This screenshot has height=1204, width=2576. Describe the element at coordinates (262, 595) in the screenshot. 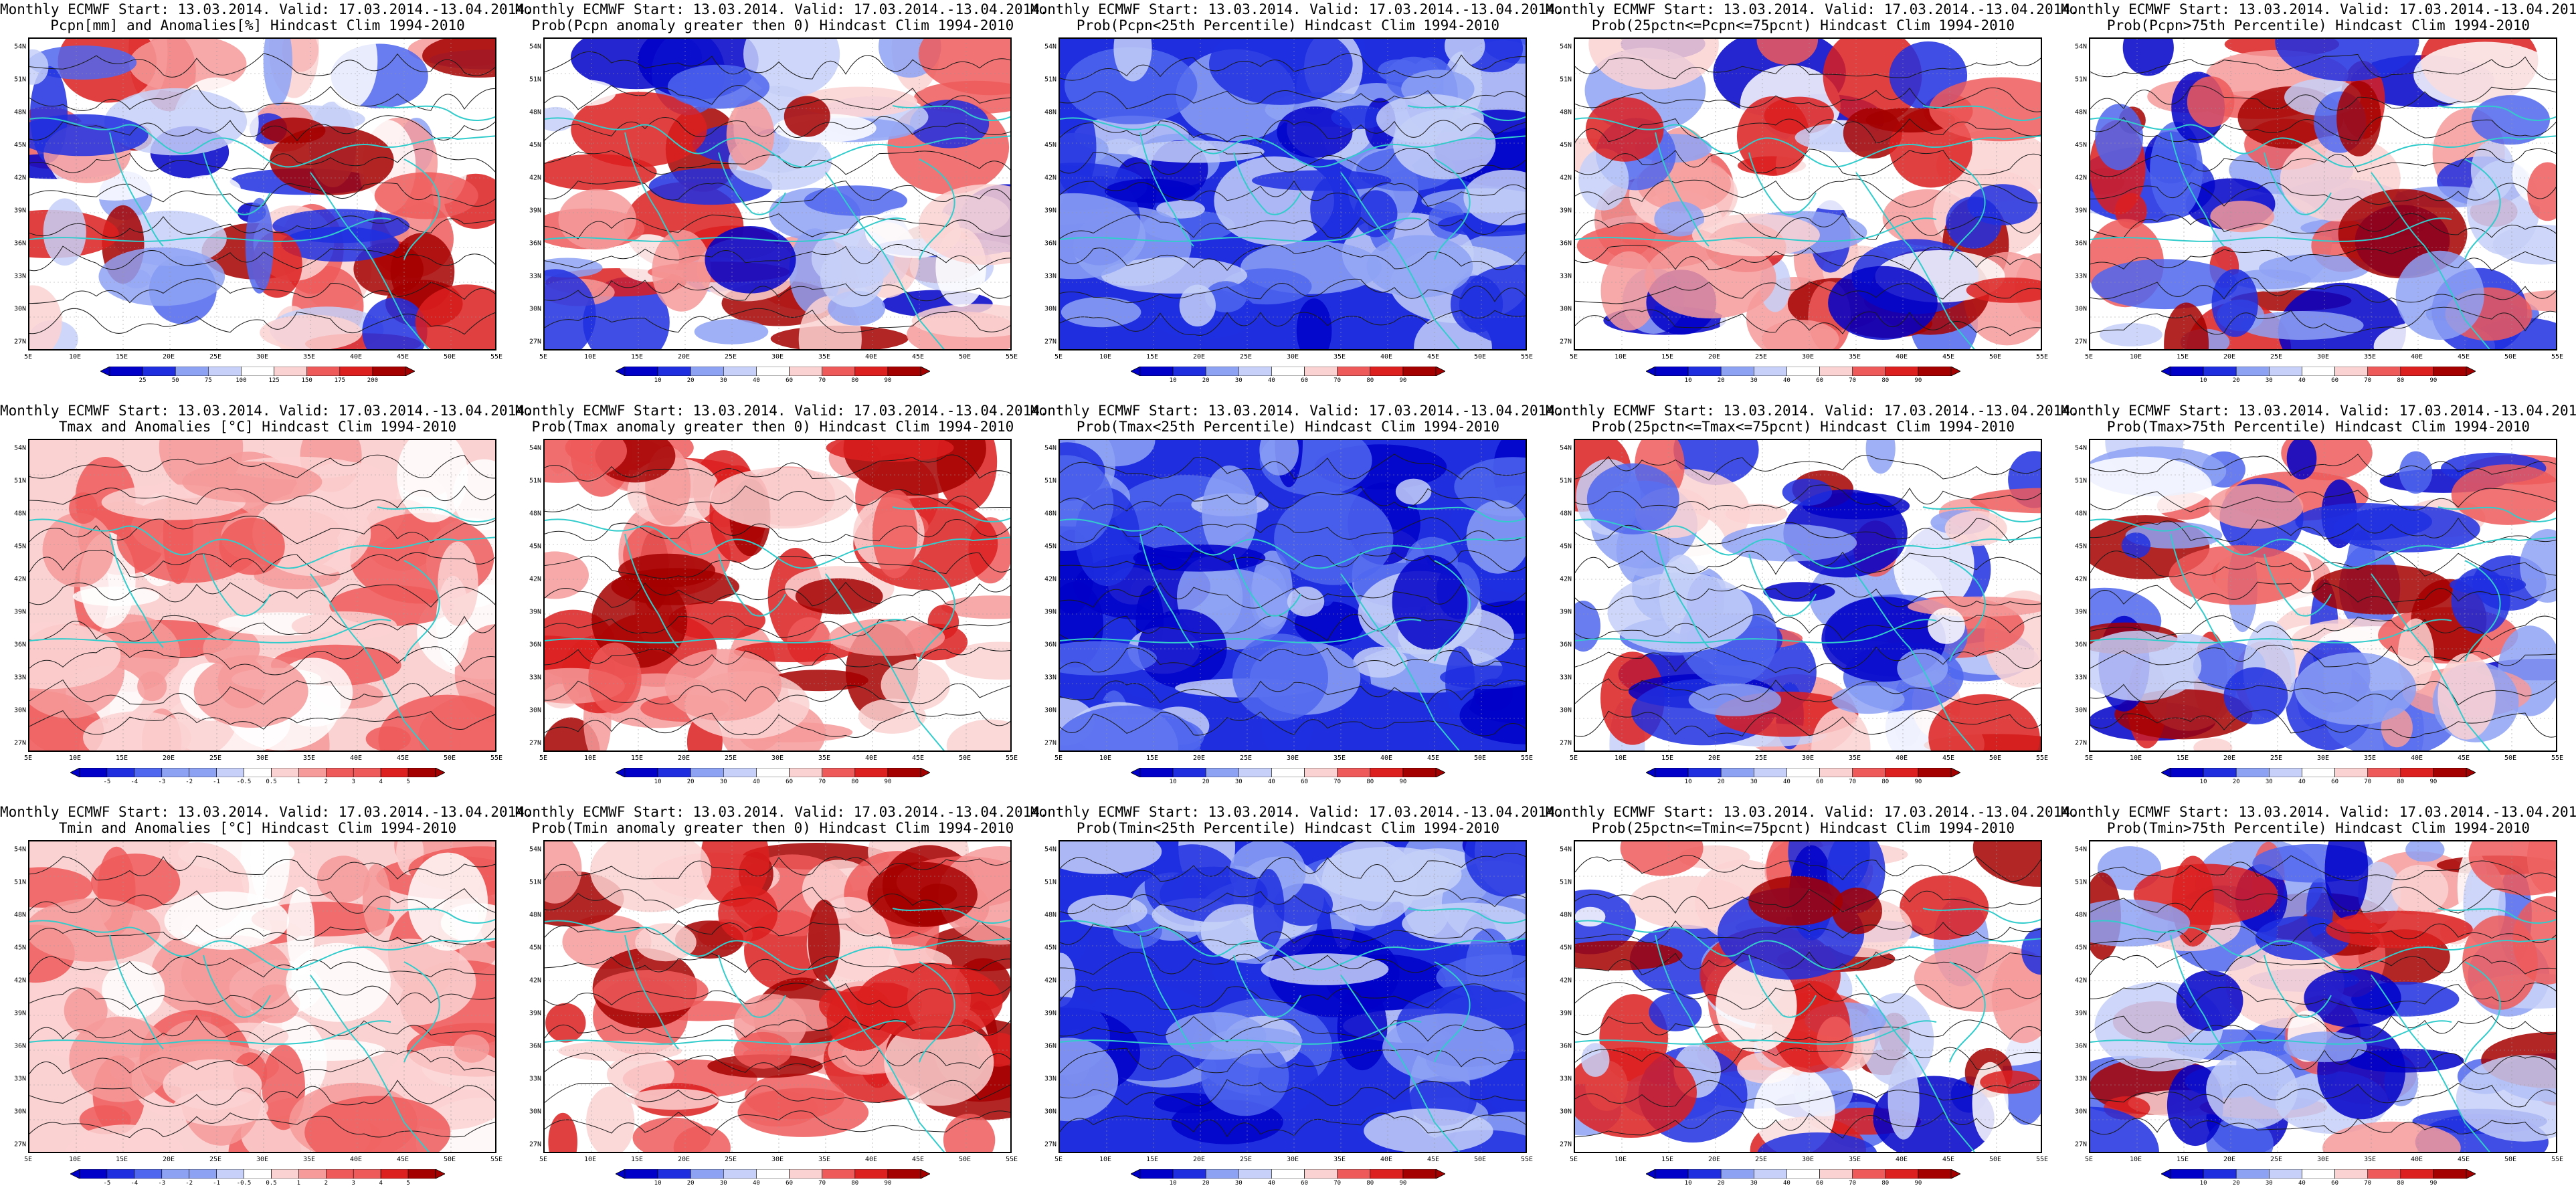

I see `map-area` at that location.